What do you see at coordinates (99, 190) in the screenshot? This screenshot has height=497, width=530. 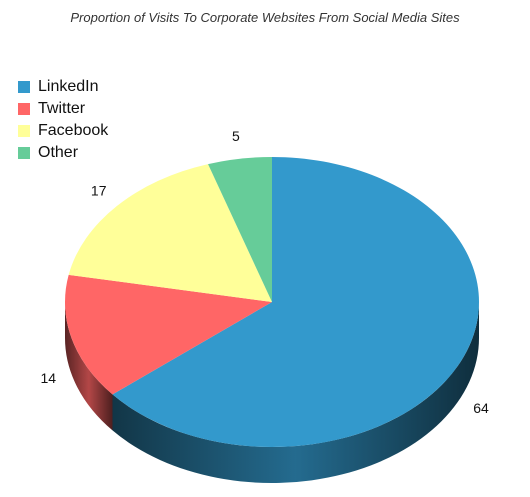 I see `pie-value-label-facebook: 17` at bounding box center [99, 190].